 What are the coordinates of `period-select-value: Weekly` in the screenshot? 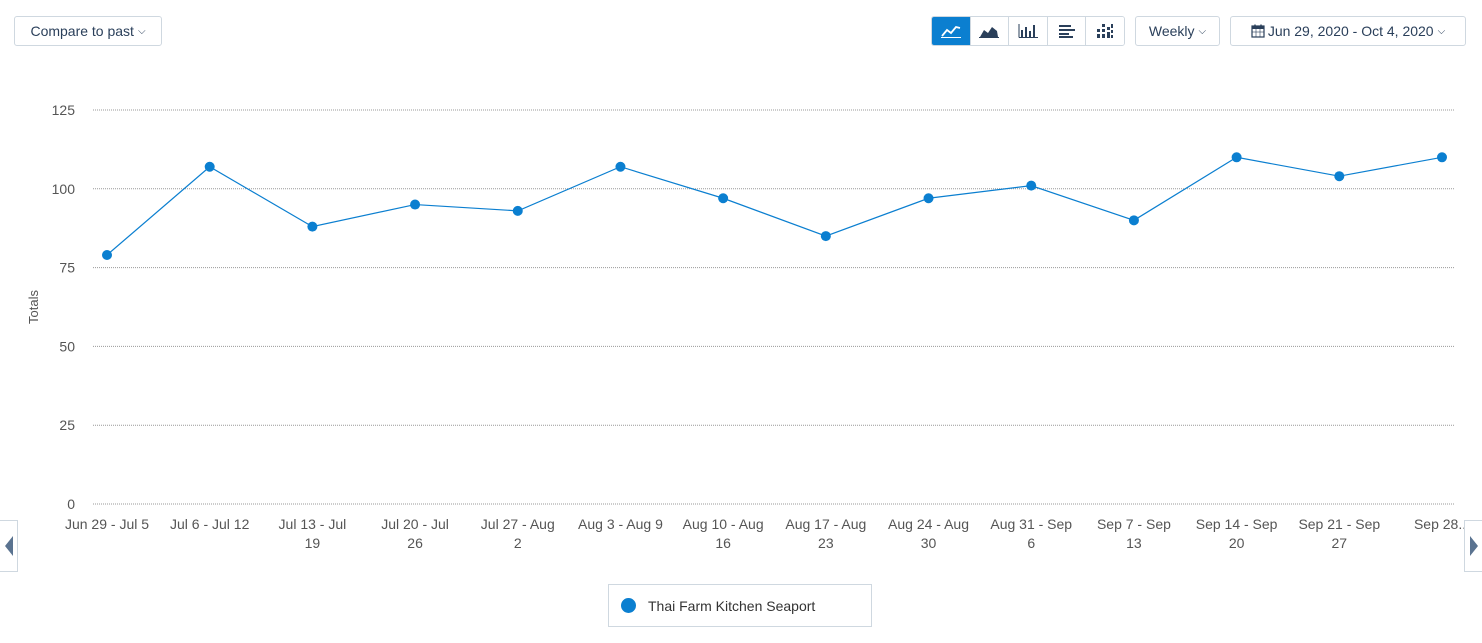 It's located at (1171, 31).